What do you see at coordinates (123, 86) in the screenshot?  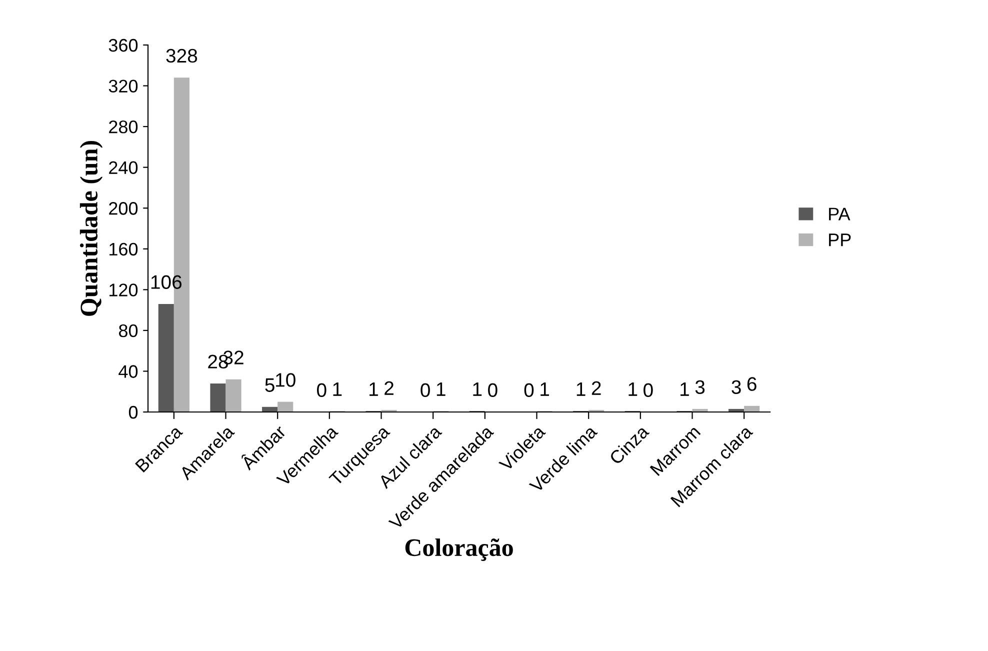 I see `y-tick-label: 320` at bounding box center [123, 86].